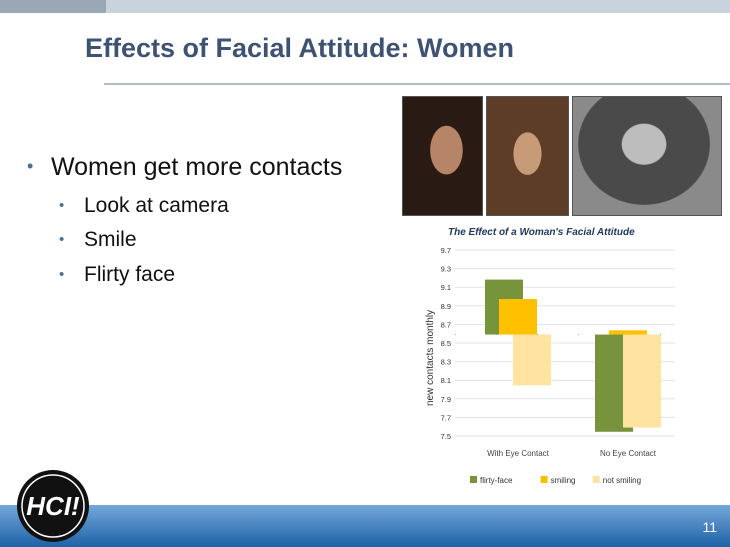  What do you see at coordinates (156, 205) in the screenshot?
I see `bullet-text: Look at camera` at bounding box center [156, 205].